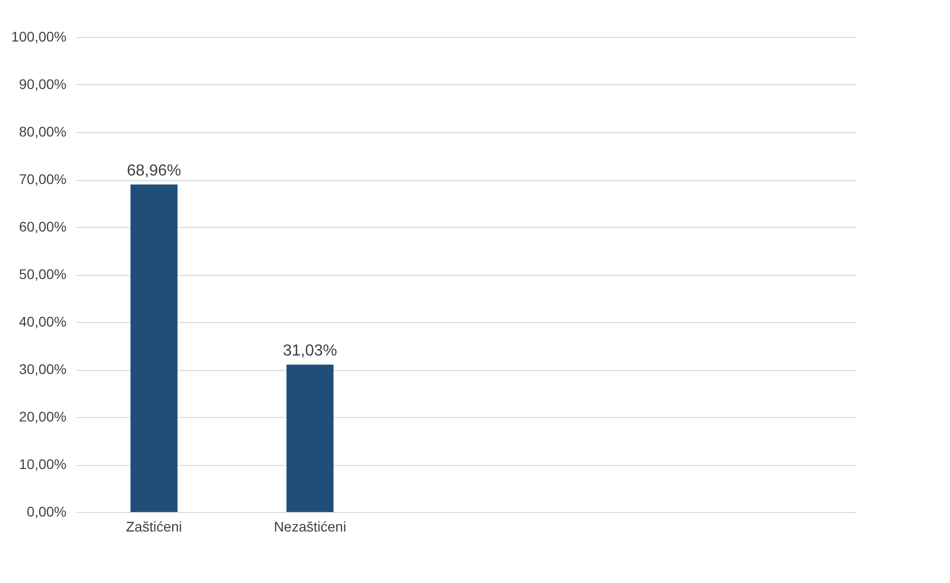 The image size is (950, 583). What do you see at coordinates (42, 464) in the screenshot?
I see `y-tick-label: 10,00%` at bounding box center [42, 464].